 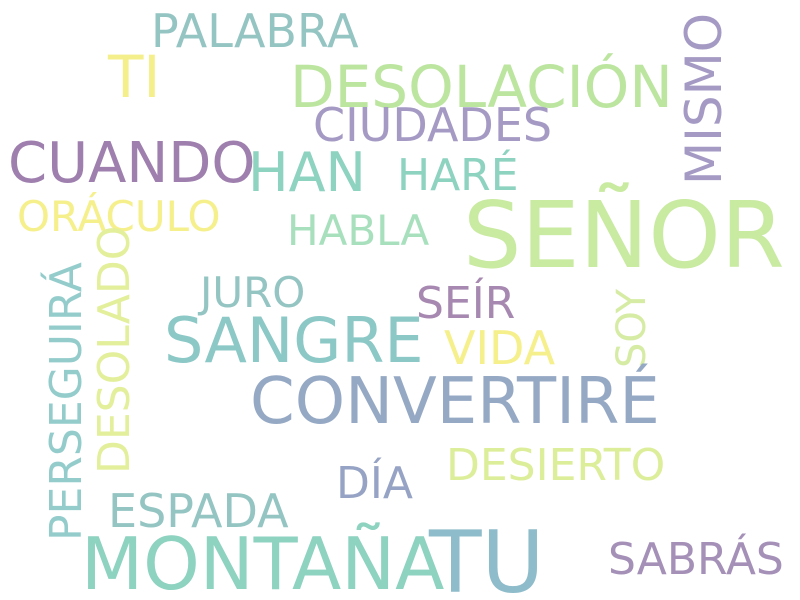 What do you see at coordinates (481, 87) in the screenshot?
I see `word-desolacion: DESOLACIÓN` at bounding box center [481, 87].